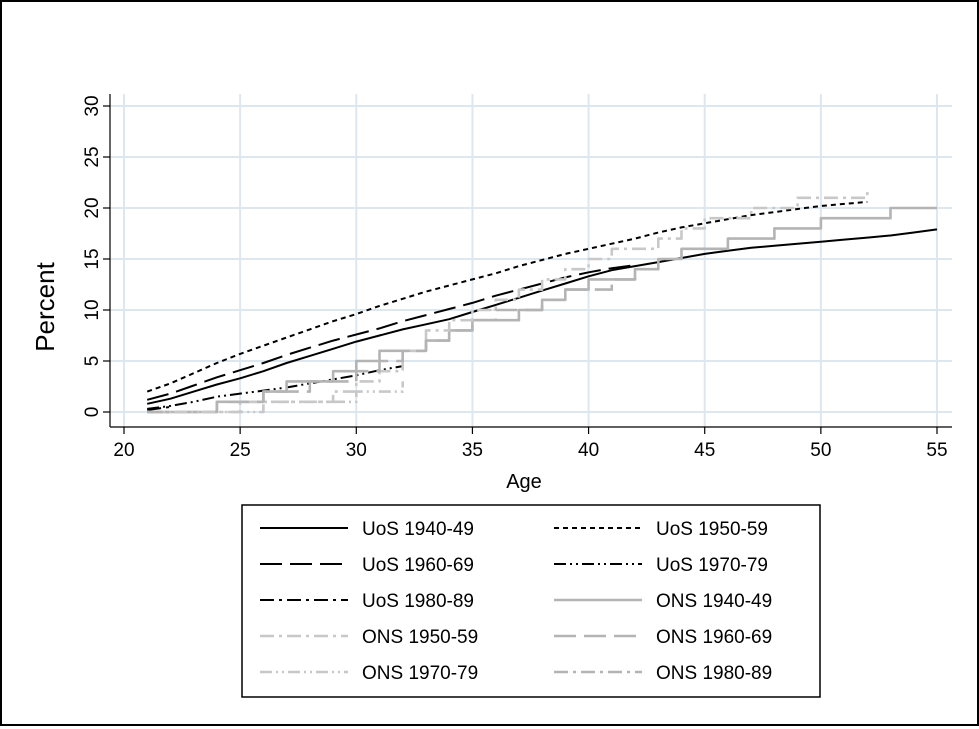 The width and height of the screenshot is (979, 729). I want to click on legend-label: ONS 1950-59, so click(420, 637).